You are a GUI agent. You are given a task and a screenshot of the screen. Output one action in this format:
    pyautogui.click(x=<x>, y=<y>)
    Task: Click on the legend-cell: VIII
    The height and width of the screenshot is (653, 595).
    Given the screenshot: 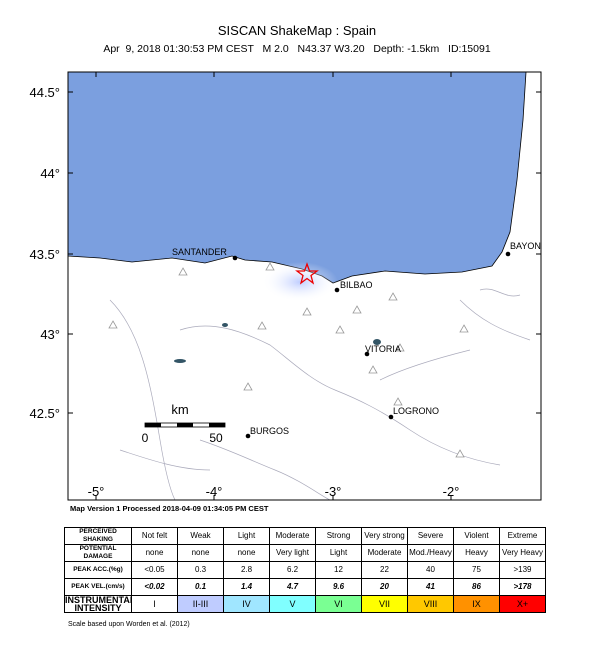 What is the action you would take?
    pyautogui.click(x=430, y=604)
    